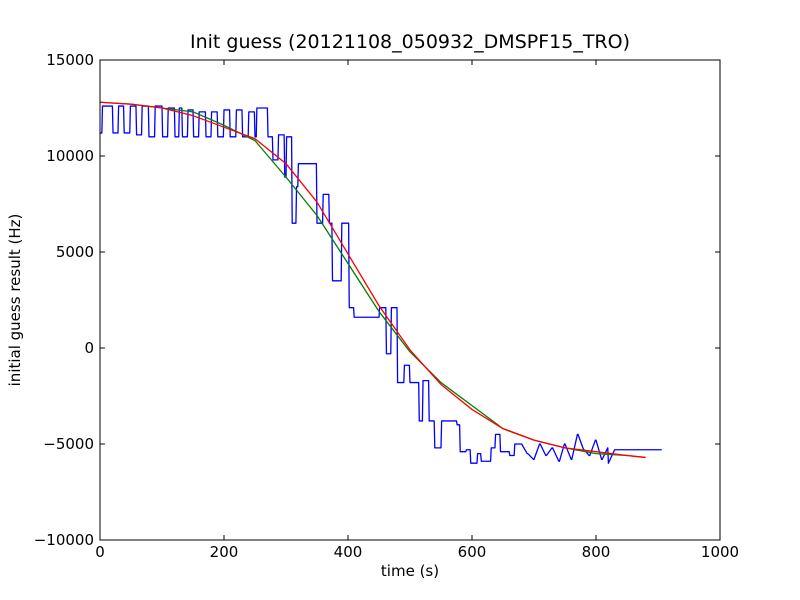  Describe the element at coordinates (70, 156) in the screenshot. I see `y-tick-label: 10000` at that location.